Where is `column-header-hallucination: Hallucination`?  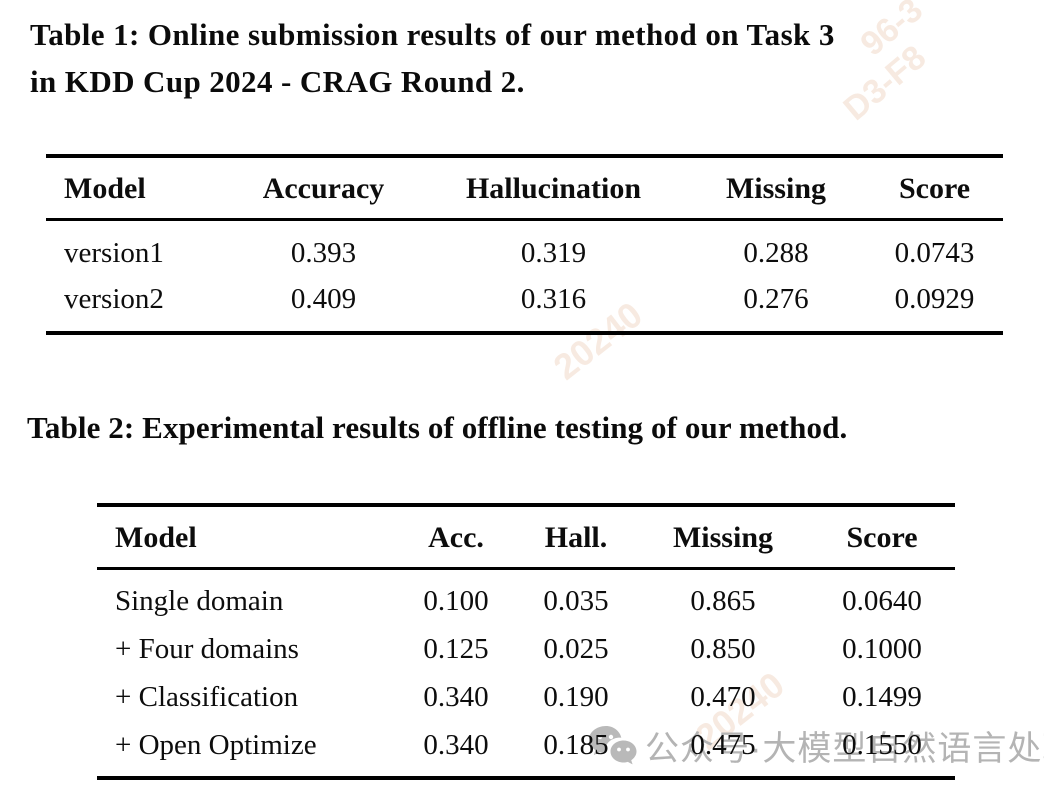 column-header-hallucination: Hallucination is located at coordinates (553, 188).